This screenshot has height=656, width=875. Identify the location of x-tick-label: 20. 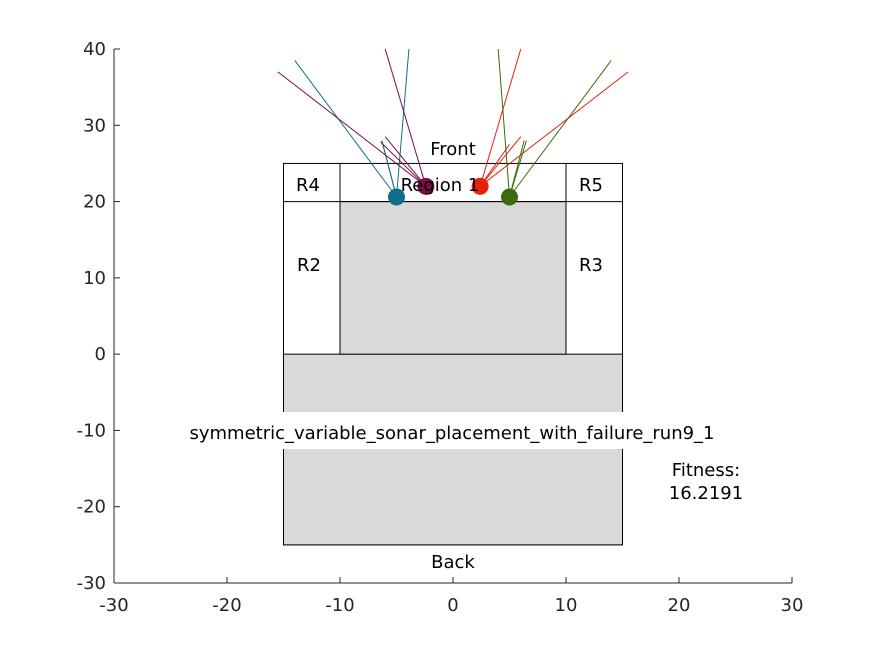
(679, 605).